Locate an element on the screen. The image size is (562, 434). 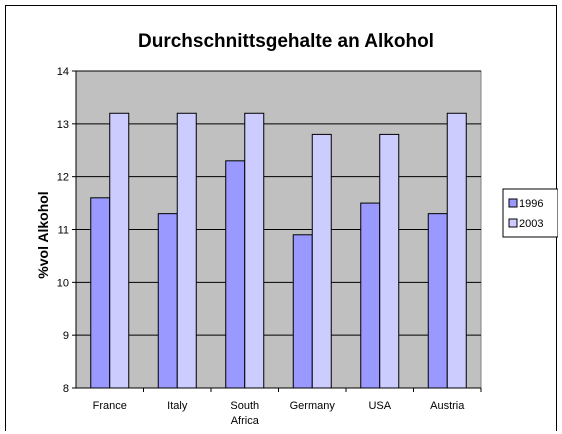
bar-2003-france is located at coordinates (119, 250).